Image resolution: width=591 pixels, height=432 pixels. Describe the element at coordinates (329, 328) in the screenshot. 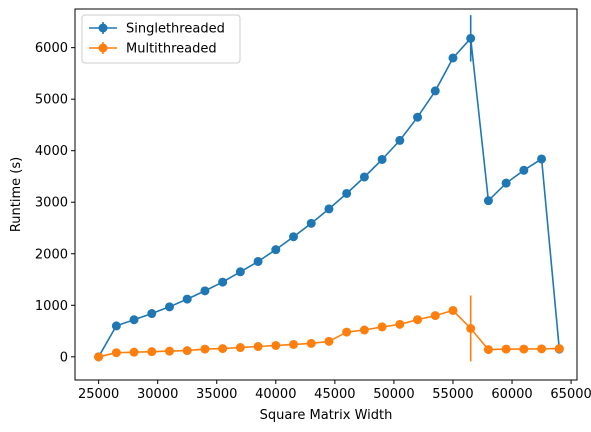

I see `series-multithreaded` at that location.